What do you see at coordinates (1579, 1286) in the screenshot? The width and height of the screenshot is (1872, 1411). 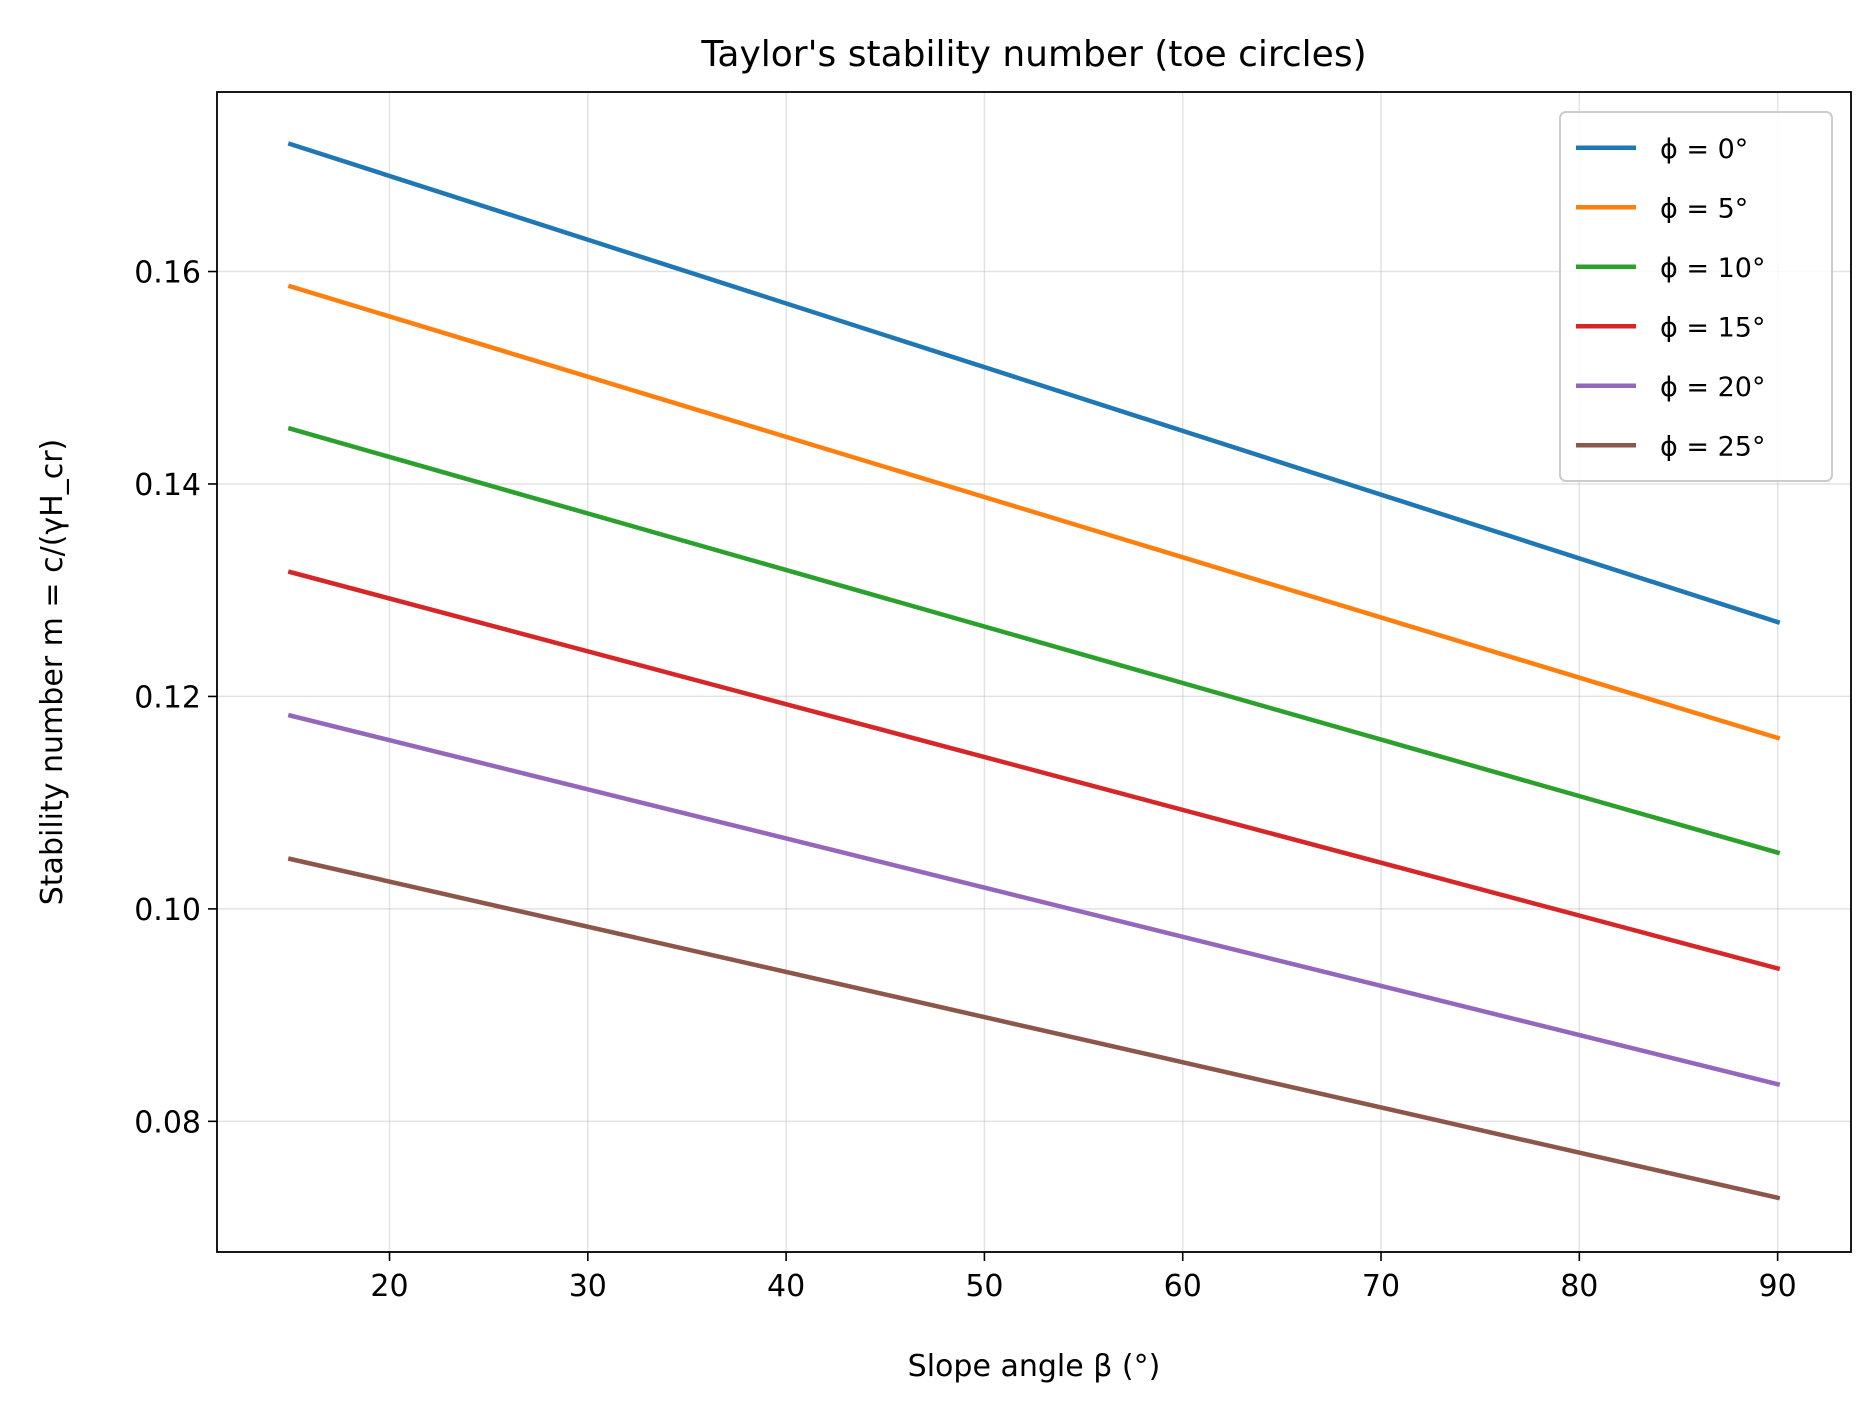 I see `x-tick-label: 80` at bounding box center [1579, 1286].